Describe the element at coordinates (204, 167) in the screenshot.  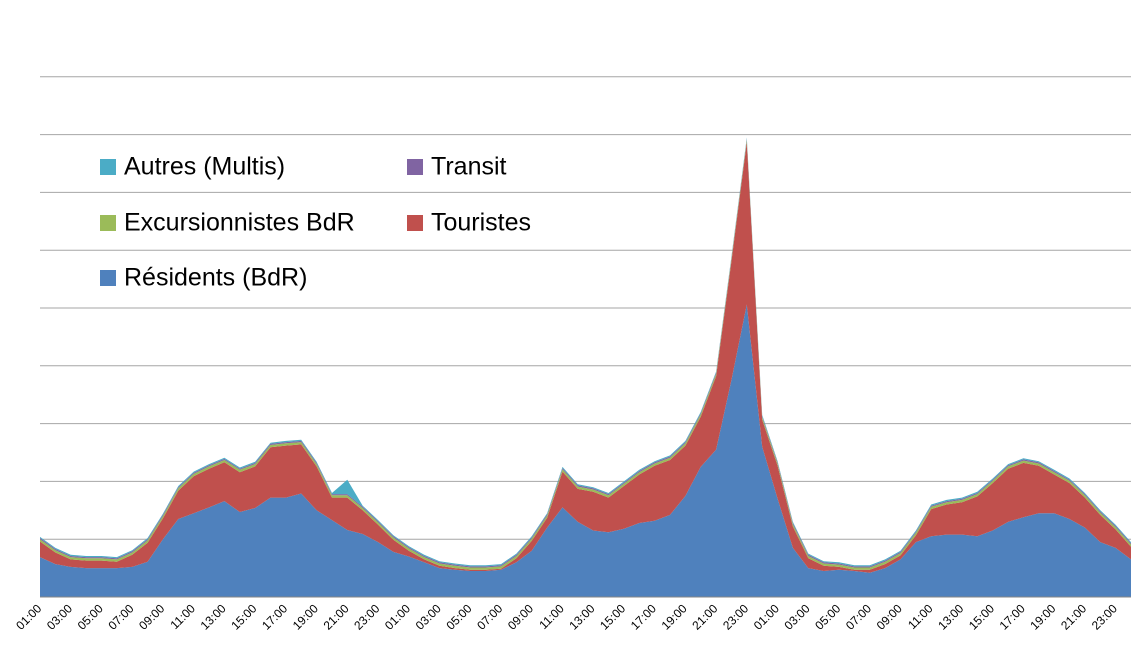
I see `legend-label: Autres (Multis)` at that location.